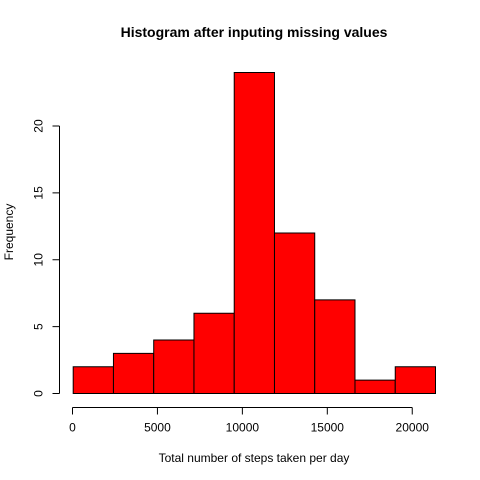  What do you see at coordinates (243, 428) in the screenshot?
I see `x-tick-label: 10000` at bounding box center [243, 428].